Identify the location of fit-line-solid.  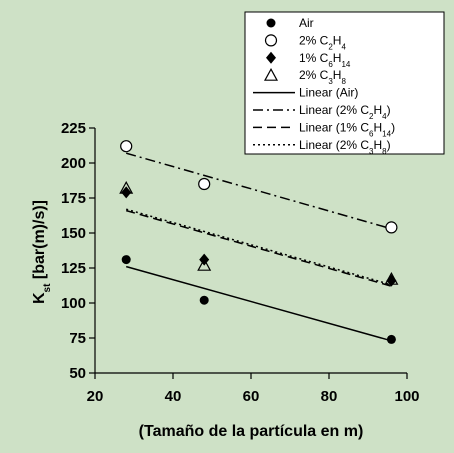
(258, 303).